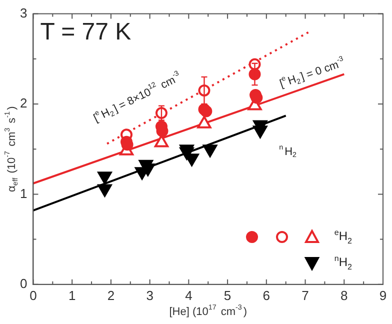 The image size is (392, 324). I want to click on x-tick-label: 2, so click(111, 295).